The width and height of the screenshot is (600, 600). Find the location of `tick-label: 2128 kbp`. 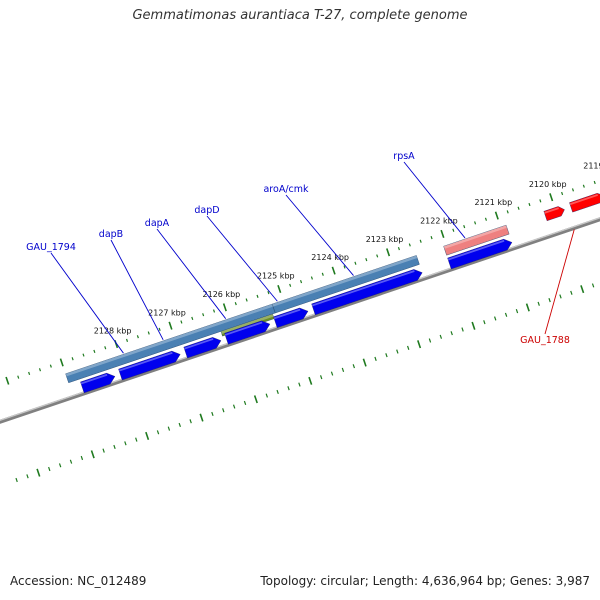

tick-label: 2128 kbp is located at coordinates (113, 331).